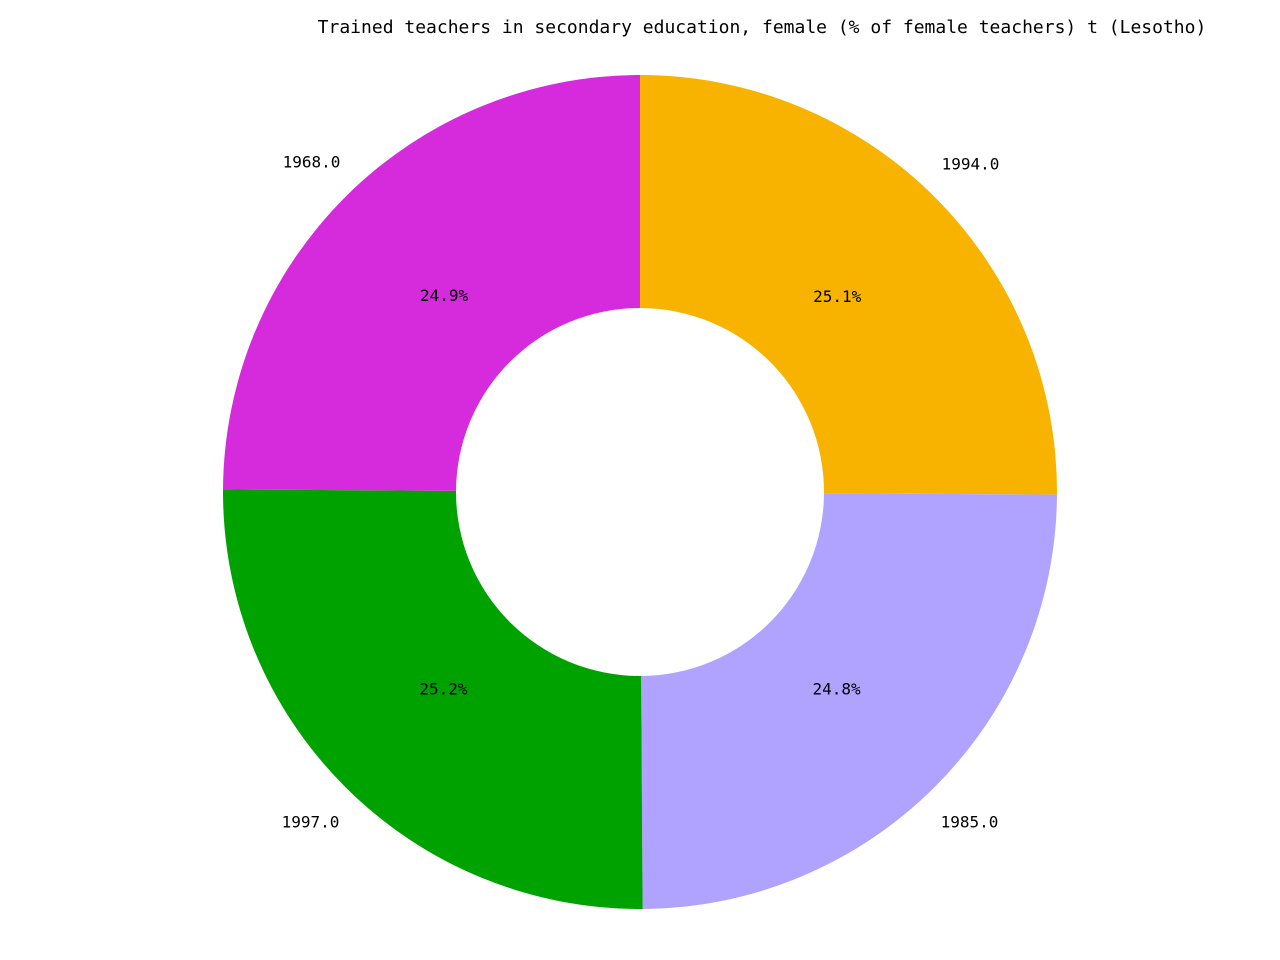 Image resolution: width=1280 pixels, height=960 pixels. Describe the element at coordinates (849, 701) in the screenshot. I see `donut-slice-1985.0` at that location.